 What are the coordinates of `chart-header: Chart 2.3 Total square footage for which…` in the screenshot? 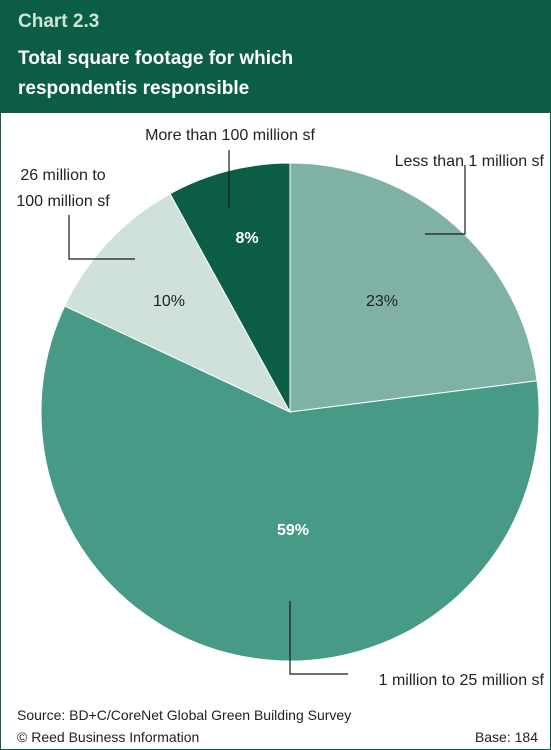 It's located at (275, 57).